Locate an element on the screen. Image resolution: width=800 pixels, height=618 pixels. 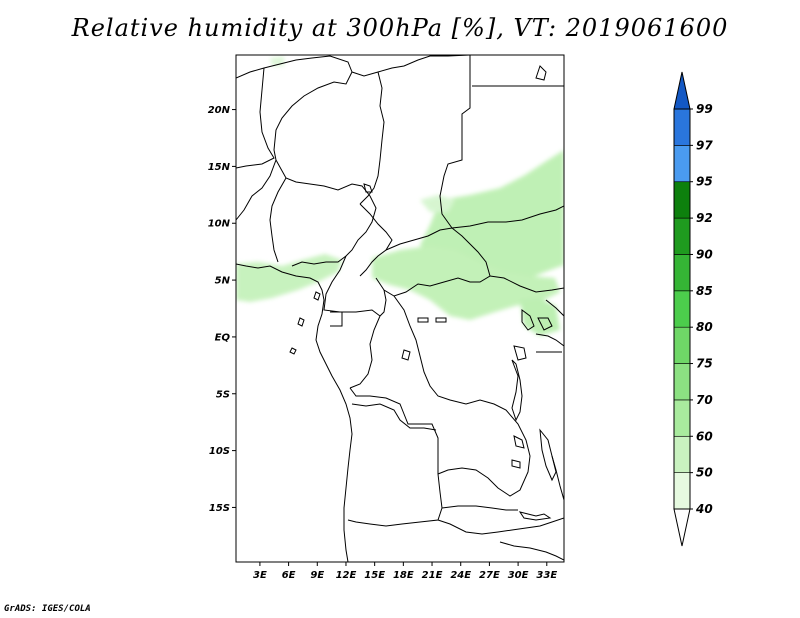
colorbar-label: 80 is located at coordinates (704, 327).